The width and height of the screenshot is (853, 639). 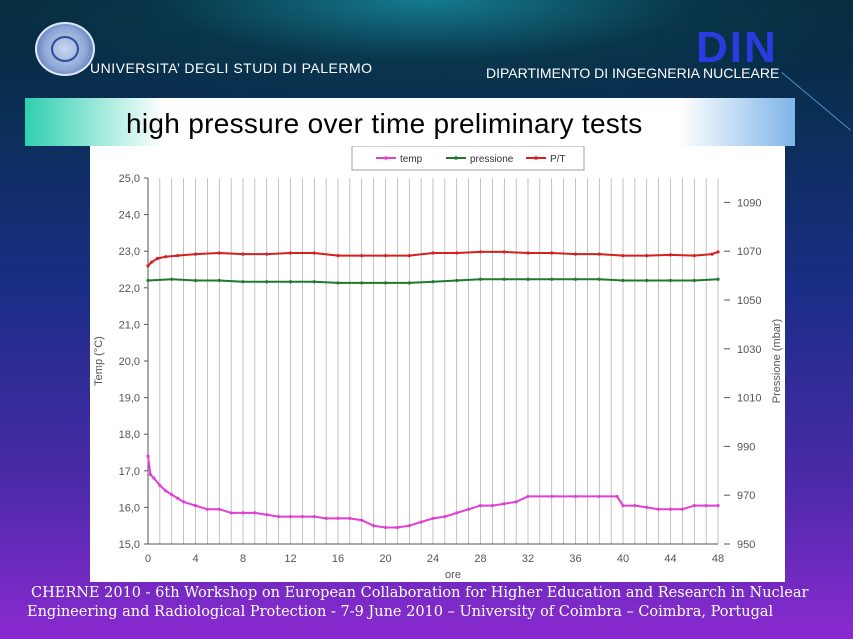 What do you see at coordinates (433, 259) in the screenshot?
I see `series-pt` at bounding box center [433, 259].